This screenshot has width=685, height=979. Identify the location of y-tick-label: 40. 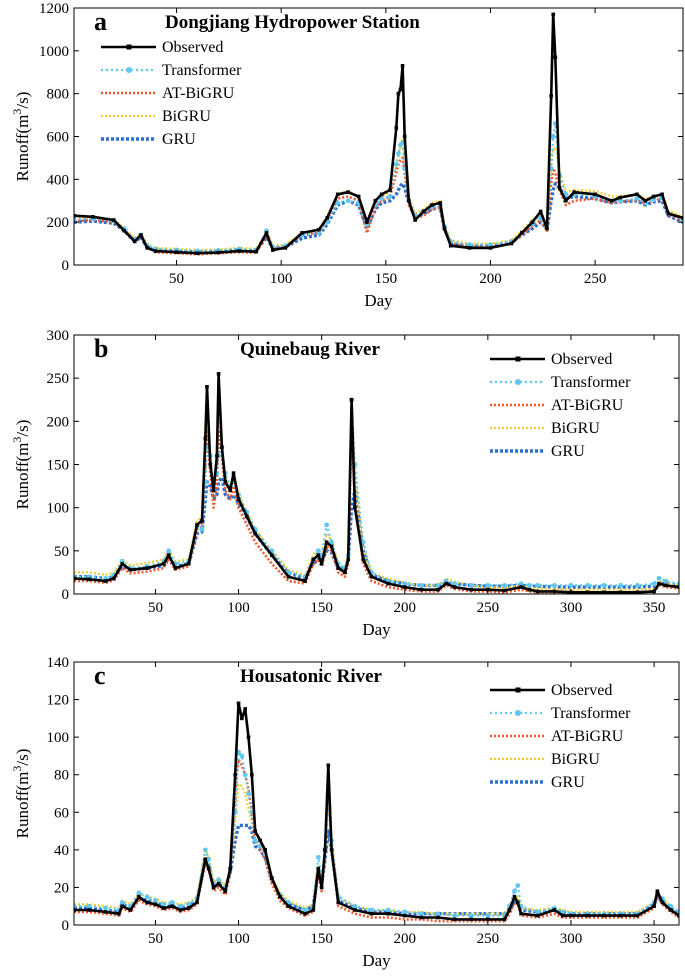
(61, 851).